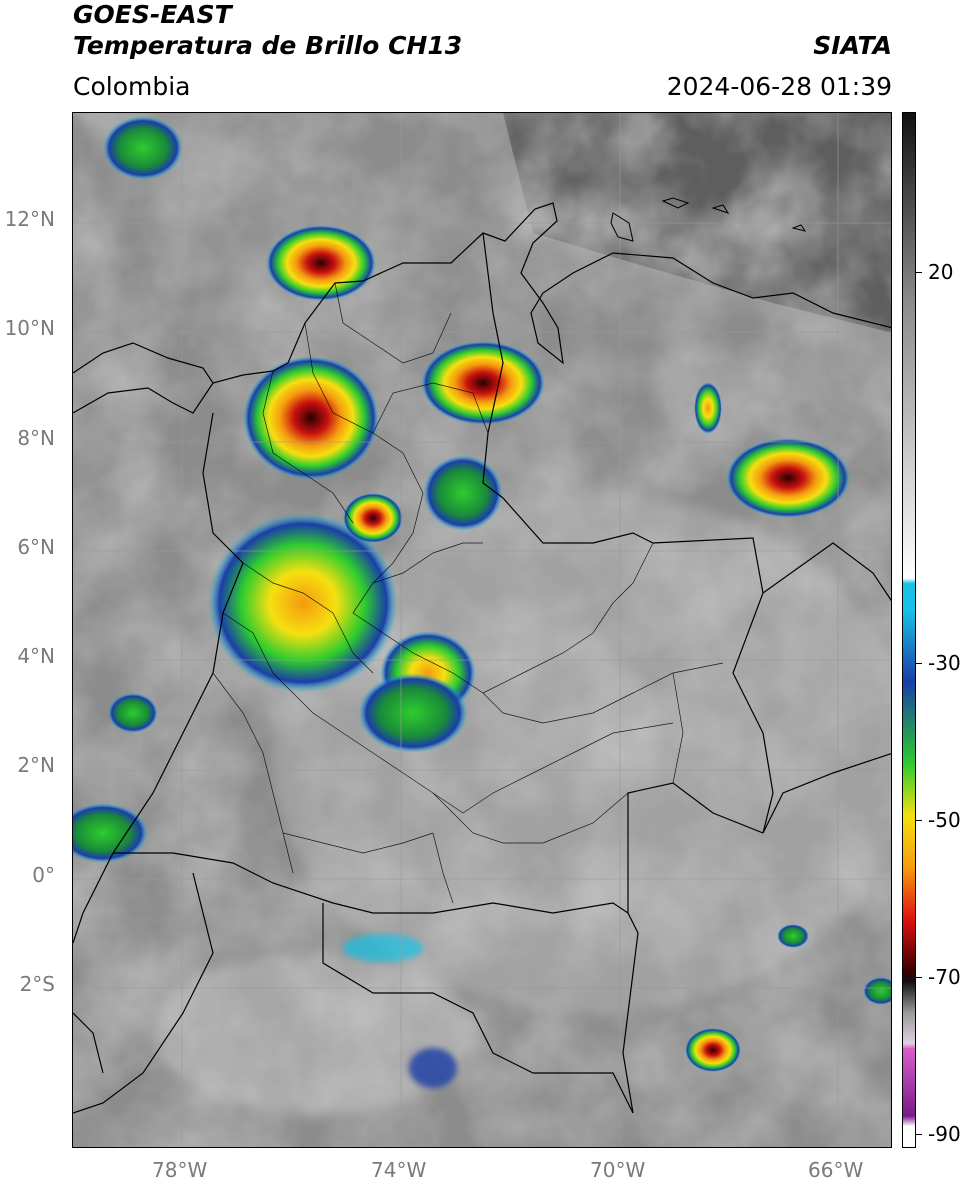  What do you see at coordinates (29, 219) in the screenshot?
I see `lat-label-12n: 12°N` at bounding box center [29, 219].